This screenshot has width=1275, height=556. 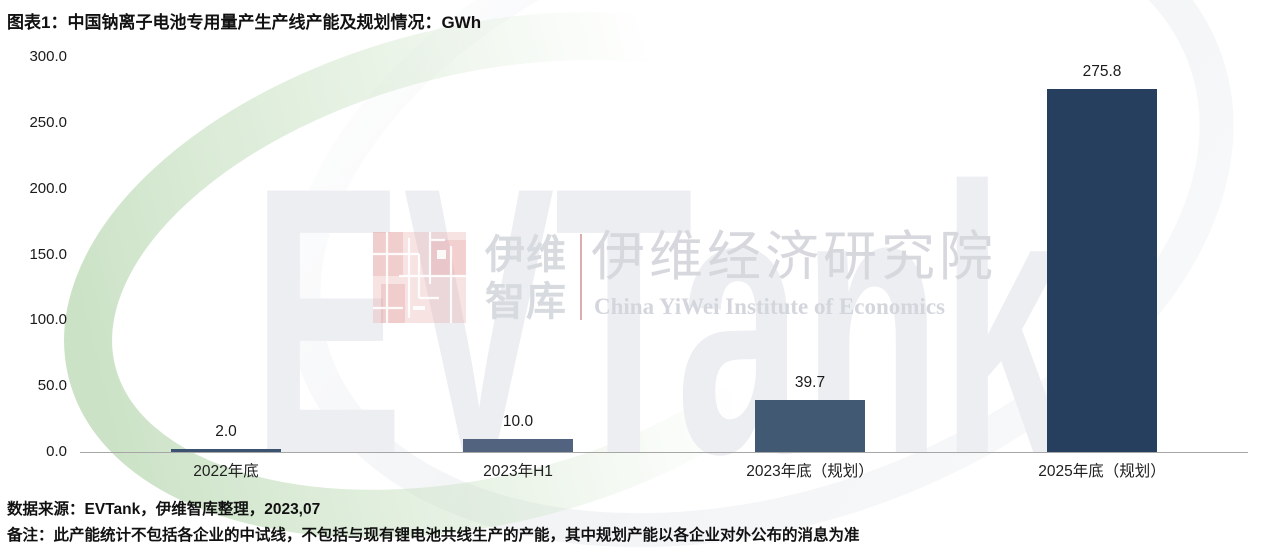 I want to click on y-axis-tick-3: 150.0, so click(x=48, y=254).